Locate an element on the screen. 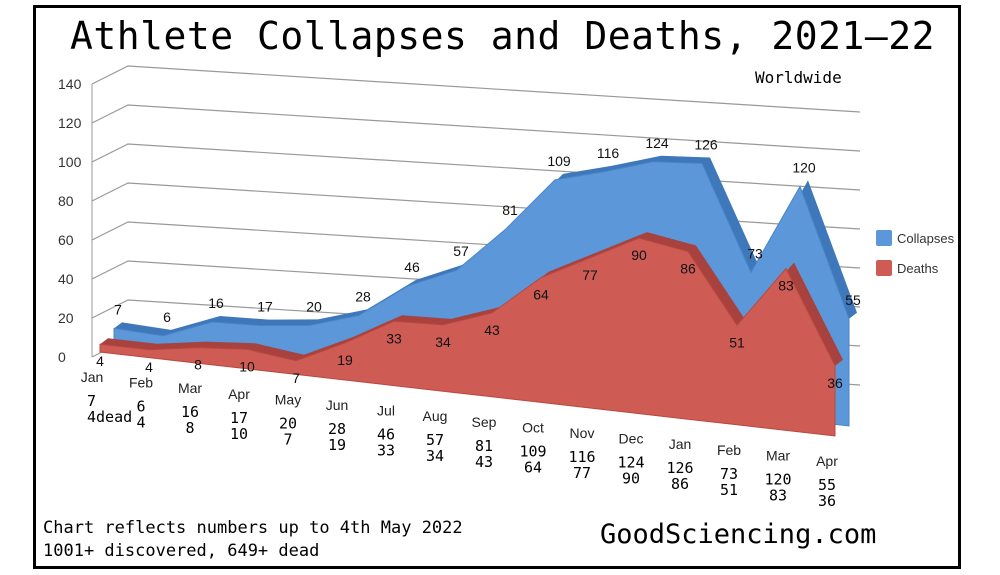 The image size is (1000, 575). data-label-collapses: 81 is located at coordinates (510, 210).